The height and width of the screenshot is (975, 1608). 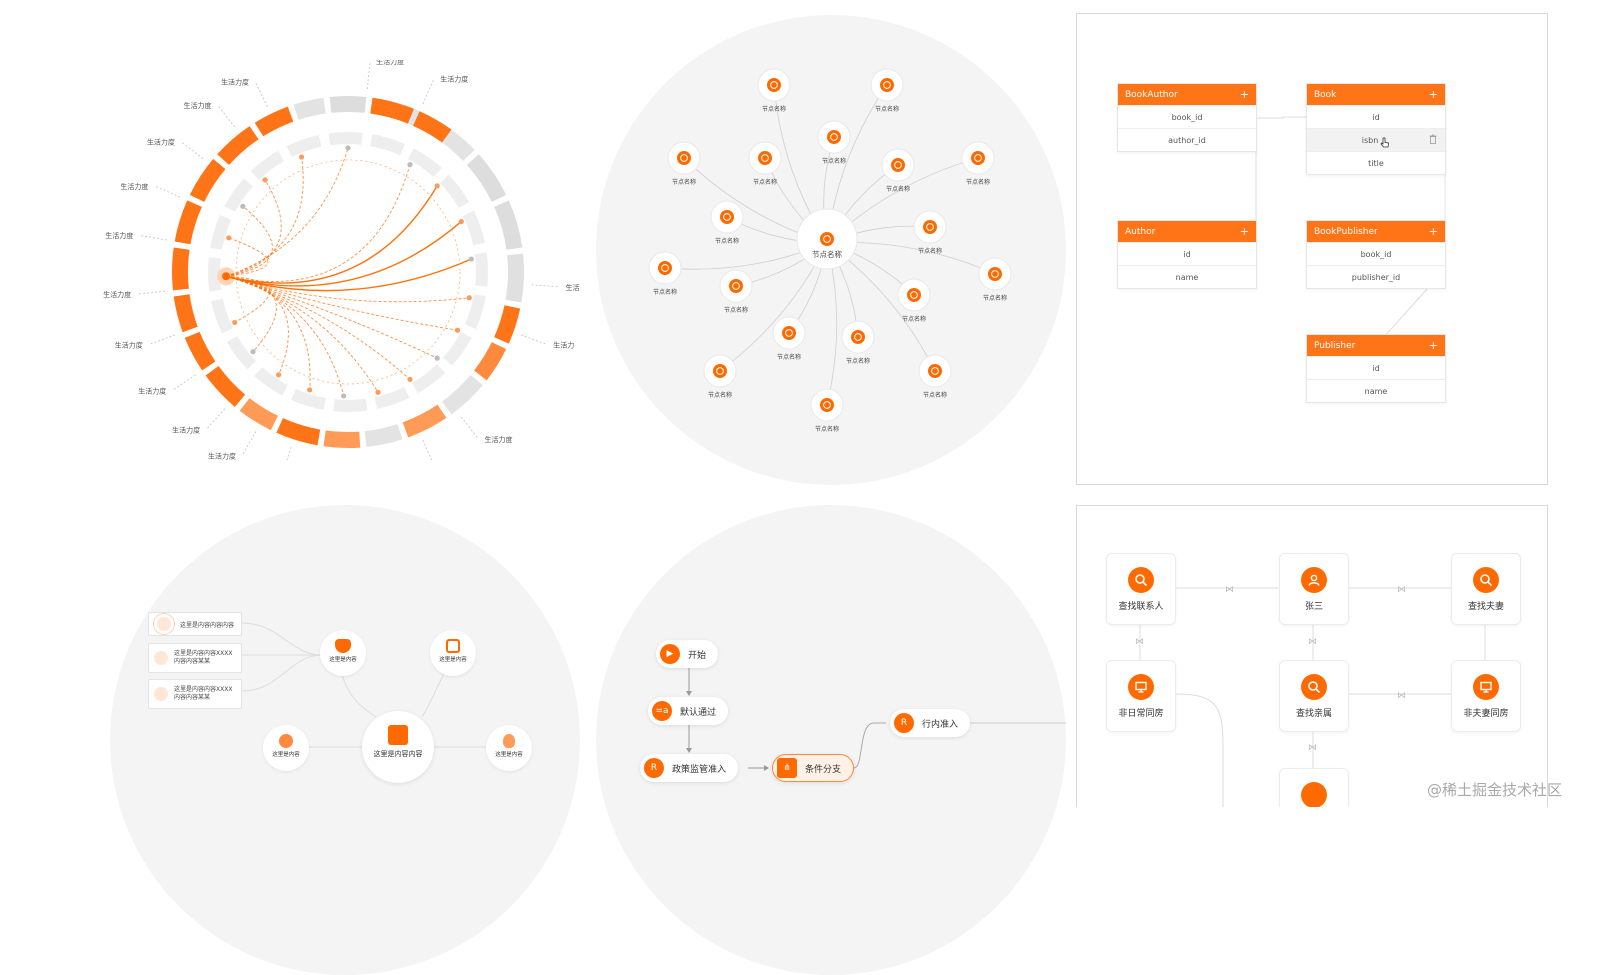 I want to click on relation-node-find-contact: 查找联系人, so click(x=1141, y=589).